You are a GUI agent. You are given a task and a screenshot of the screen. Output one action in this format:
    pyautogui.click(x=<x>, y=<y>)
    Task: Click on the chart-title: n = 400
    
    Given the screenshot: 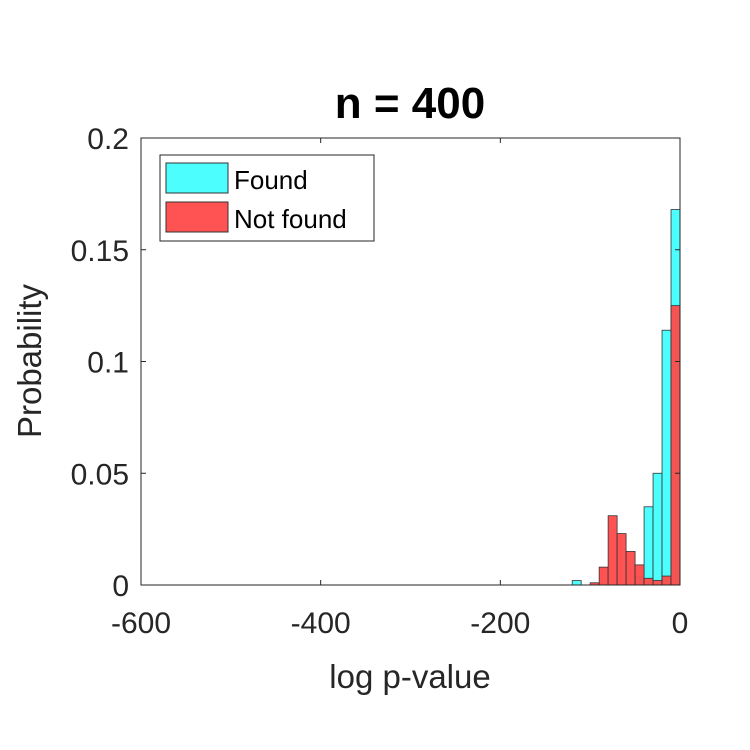 What is the action you would take?
    pyautogui.click(x=410, y=103)
    